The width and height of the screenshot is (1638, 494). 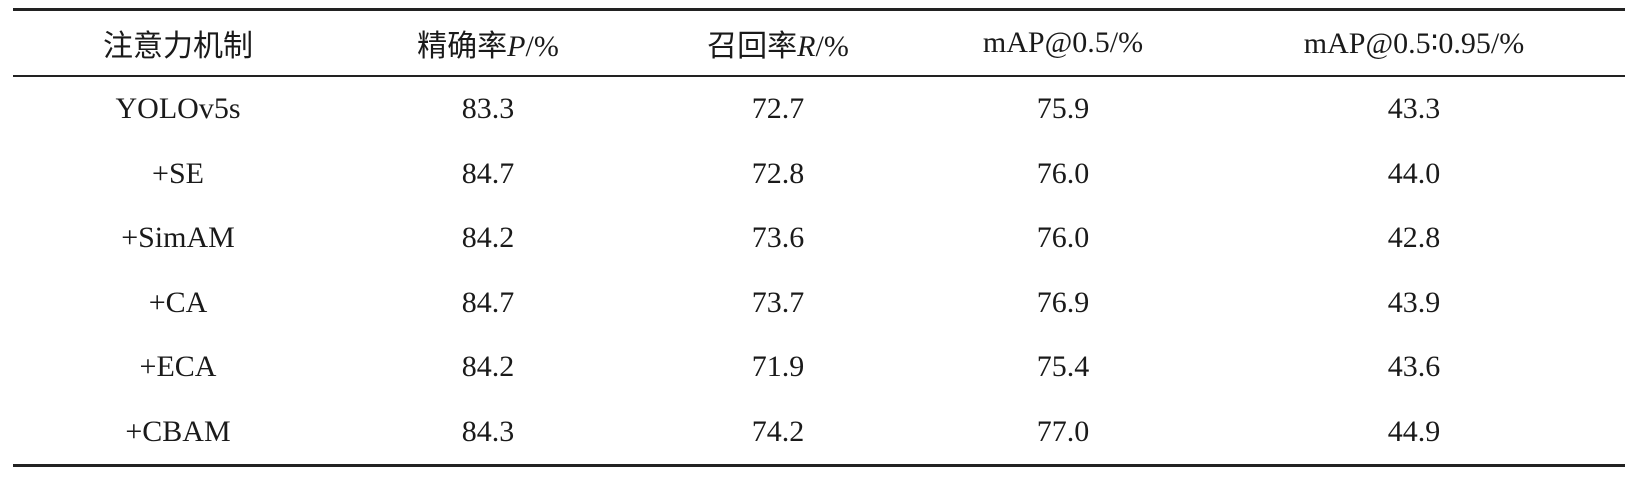 I want to click on table-row: +CA 84.7 73.7 76.9 43.9, so click(x=819, y=303).